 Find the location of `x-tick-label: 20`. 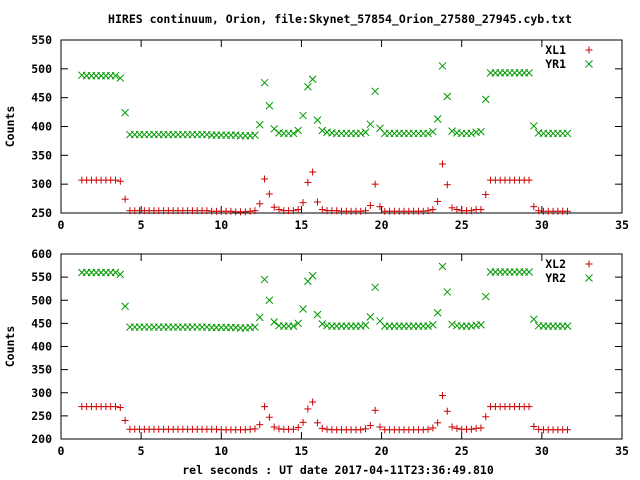

x-tick-label: 20 is located at coordinates (382, 451).